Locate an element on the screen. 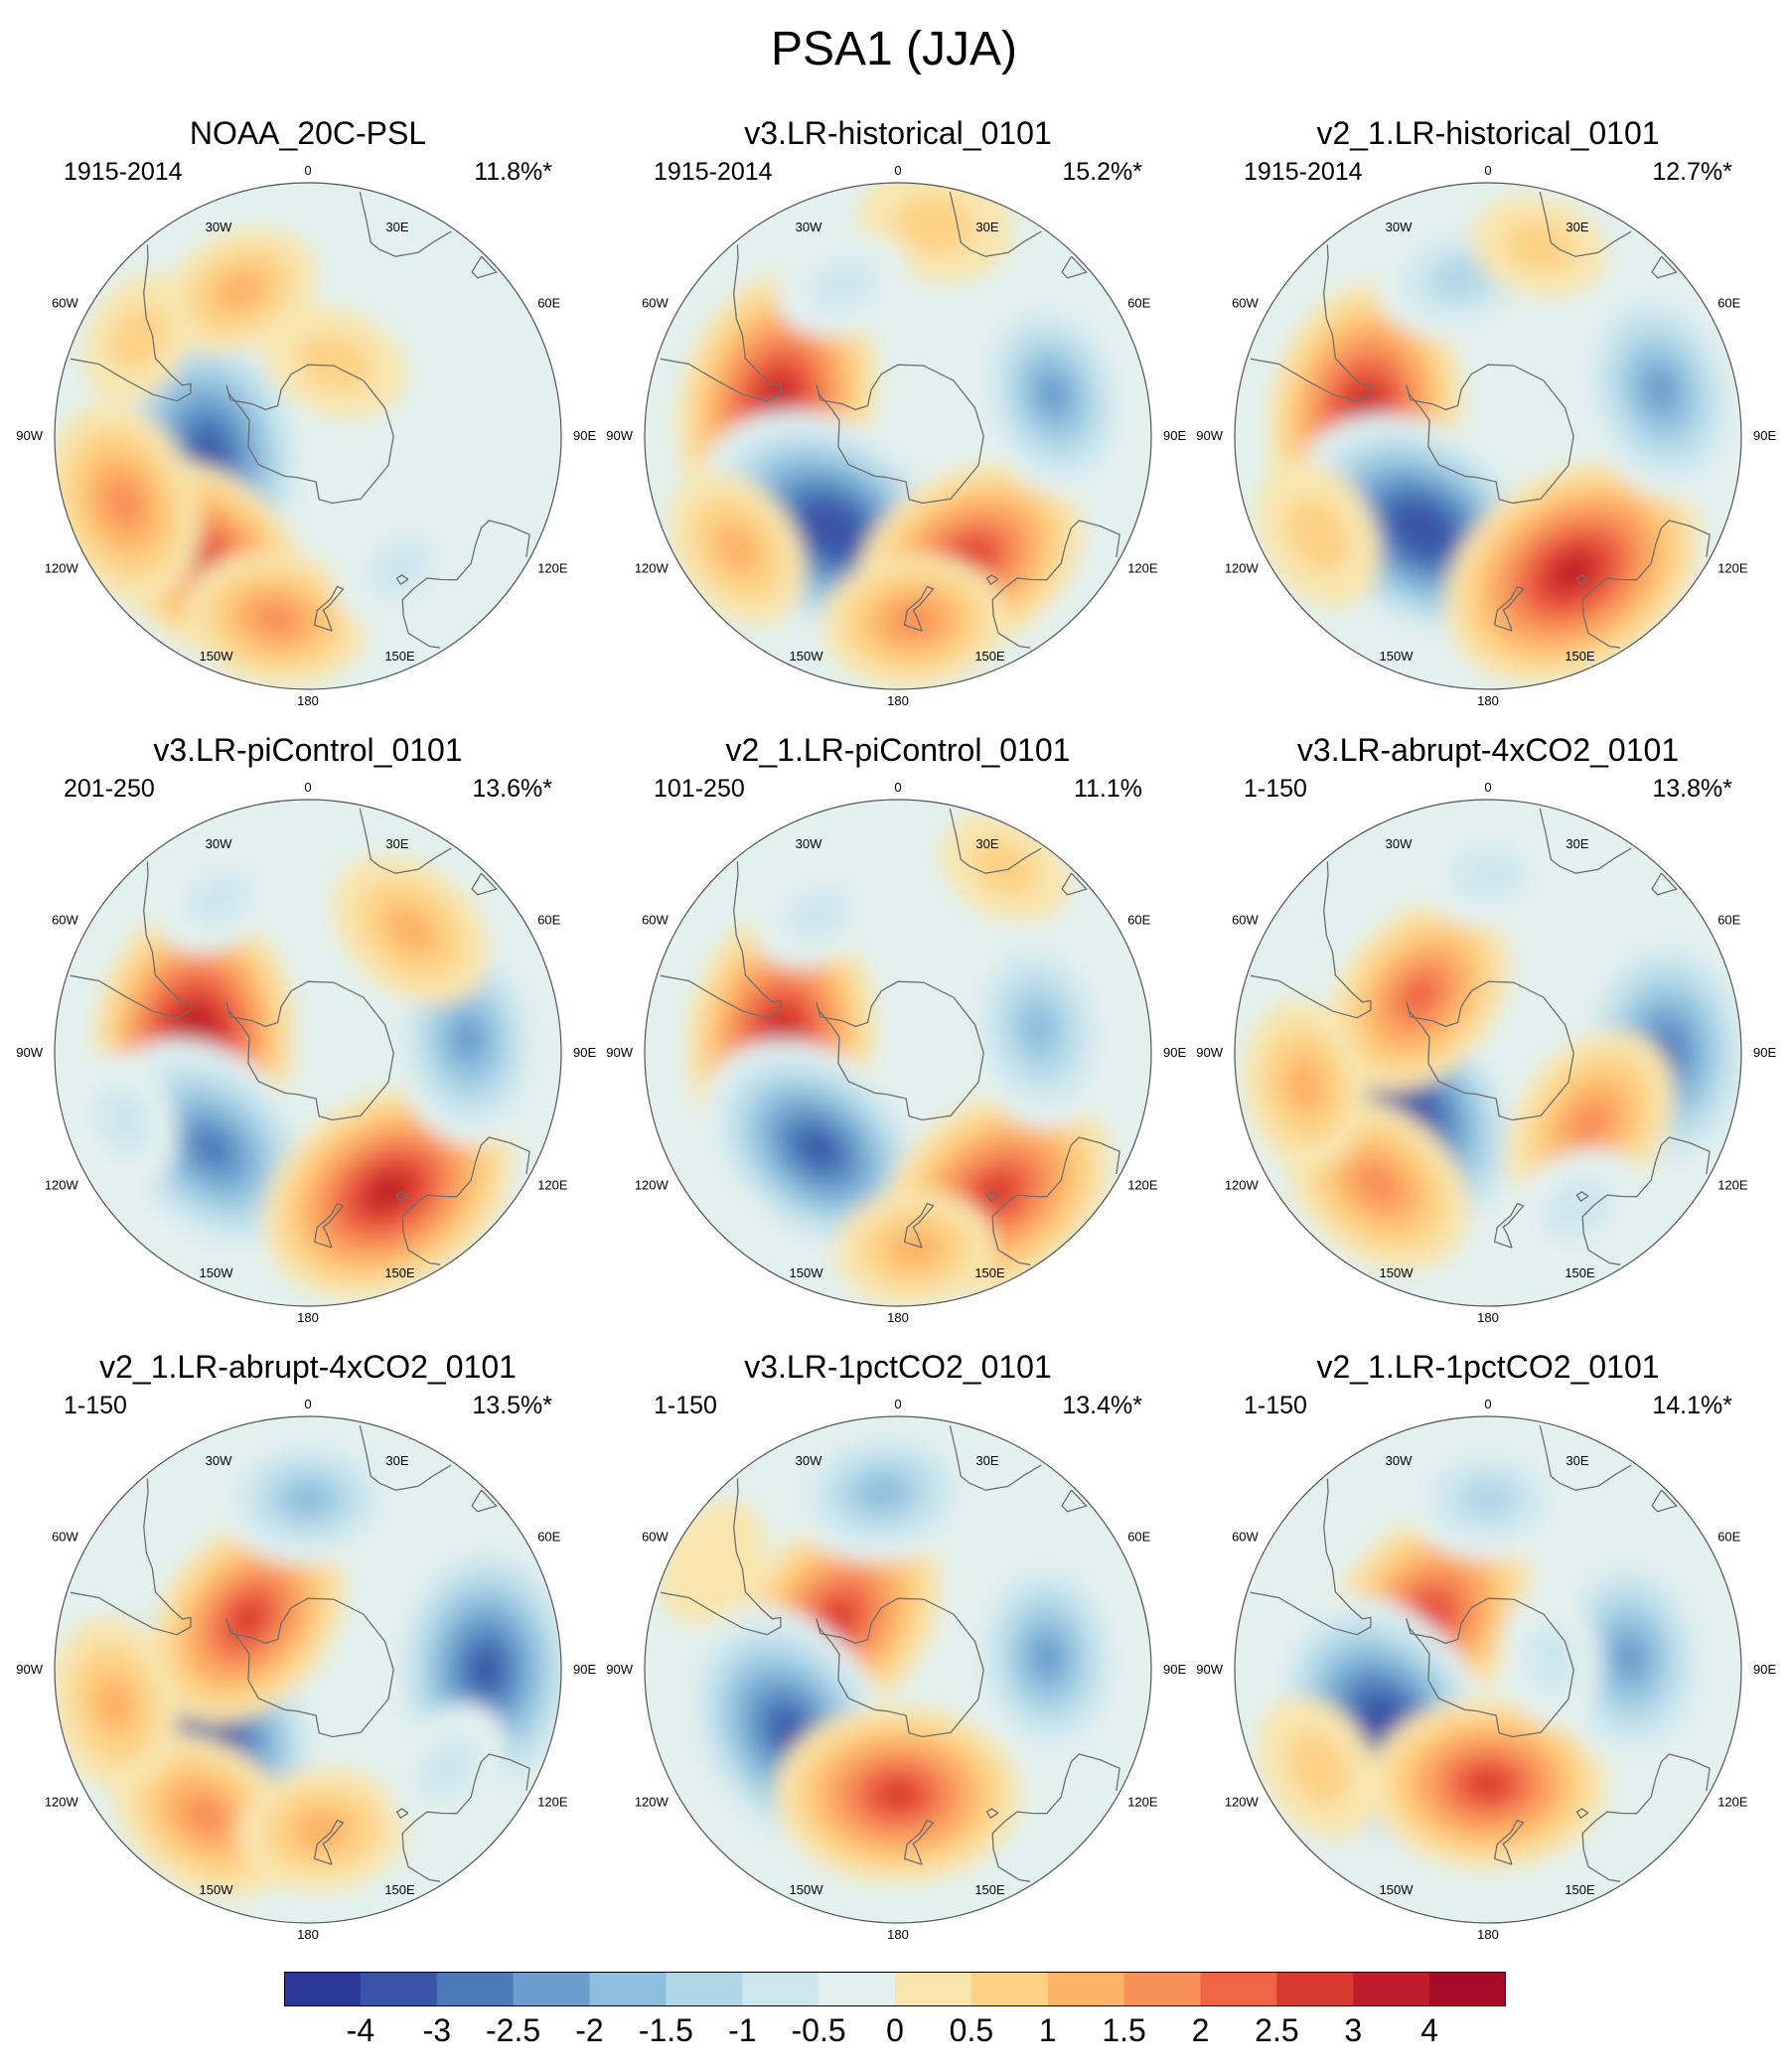 This screenshot has width=1788, height=2072. panel-title: v2_1.LR-historical_0101 is located at coordinates (1488, 133).